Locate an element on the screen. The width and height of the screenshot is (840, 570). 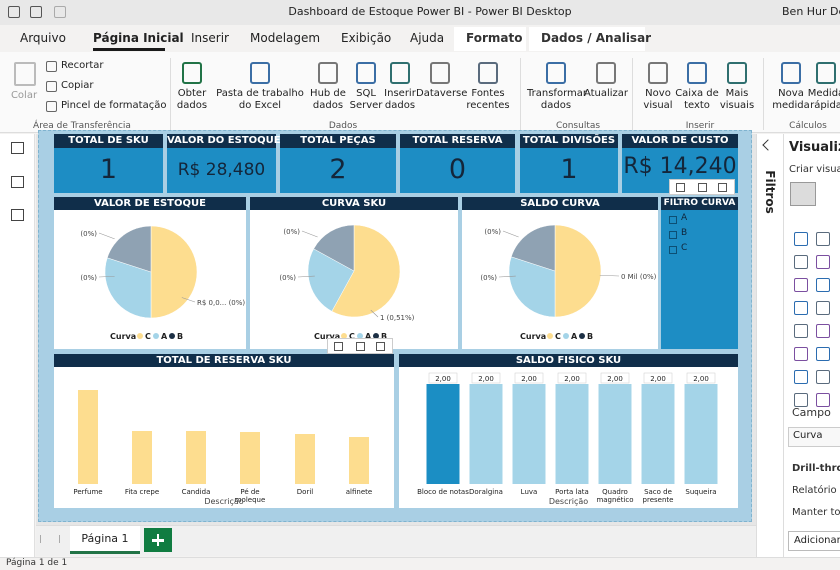
viz-item: Relatório c is located at coordinates (816, 490).